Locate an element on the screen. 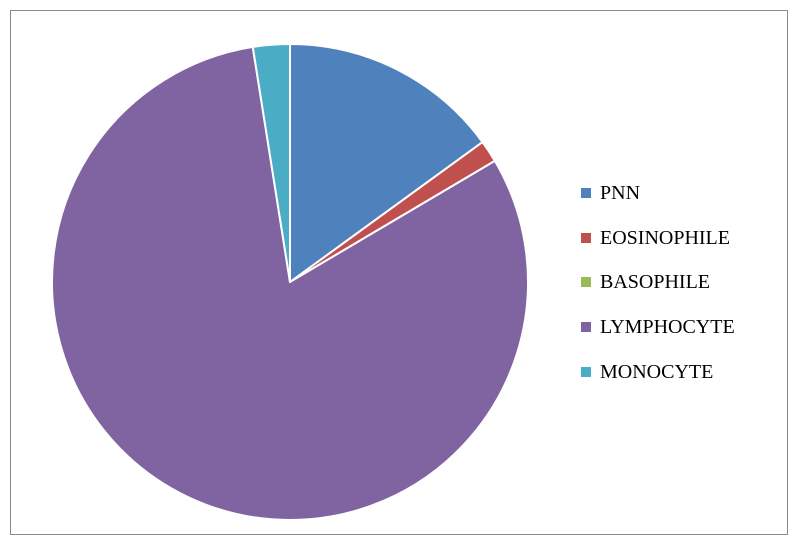 The height and width of the screenshot is (540, 799). legend-swatch-lymphocyte is located at coordinates (586, 327).